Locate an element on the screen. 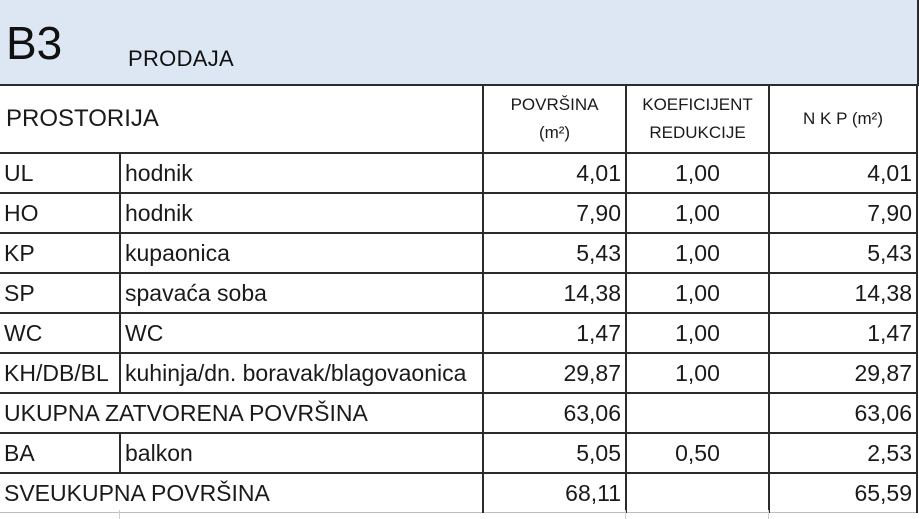  grand-total-label: SVEUKUPNA POVRŠINA is located at coordinates (242, 493).